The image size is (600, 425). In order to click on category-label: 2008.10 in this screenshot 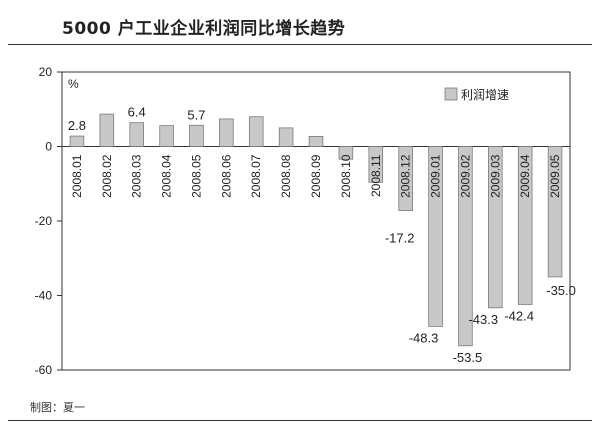, I will do `click(346, 176)`.